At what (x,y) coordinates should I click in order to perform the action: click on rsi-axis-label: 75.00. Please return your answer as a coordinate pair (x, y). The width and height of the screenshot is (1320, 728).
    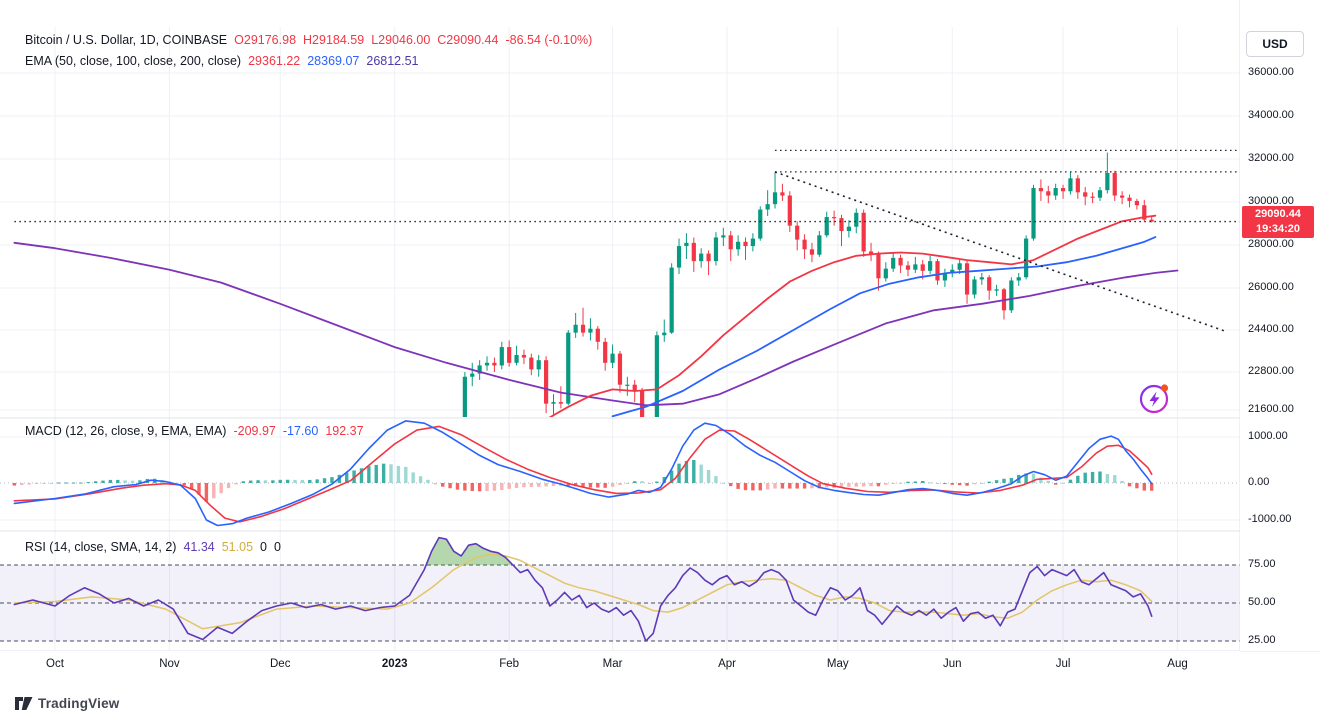
    Looking at the image, I should click on (1262, 564).